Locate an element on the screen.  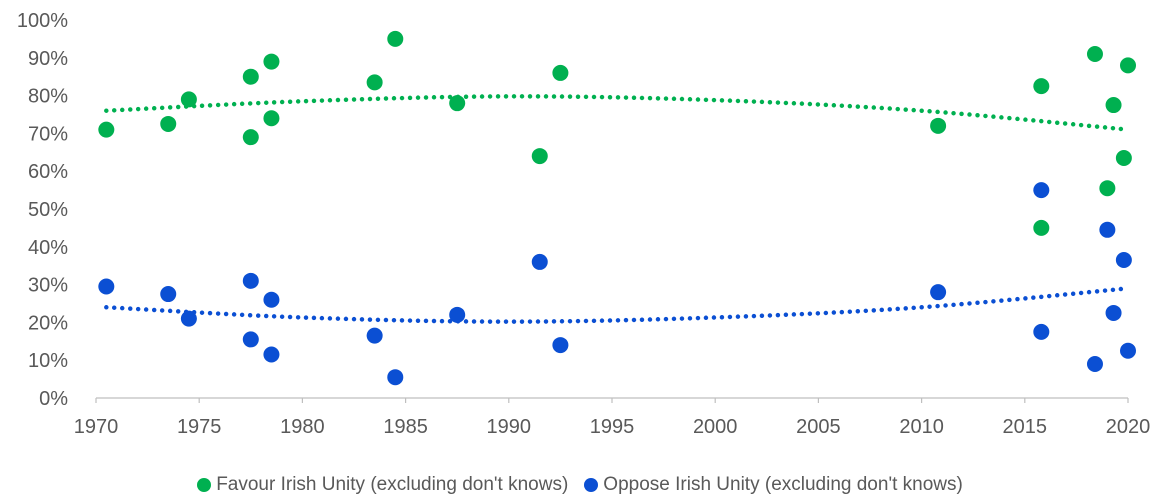
x-tick-label: 1985 is located at coordinates (405, 427).